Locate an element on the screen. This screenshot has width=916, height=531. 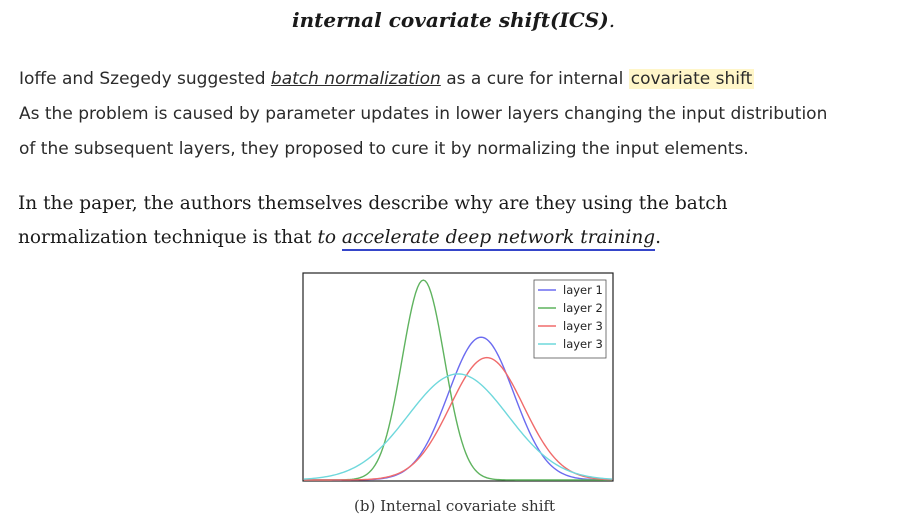
intro-line-1-middle: as a cure for internal is located at coordinates (534, 79).